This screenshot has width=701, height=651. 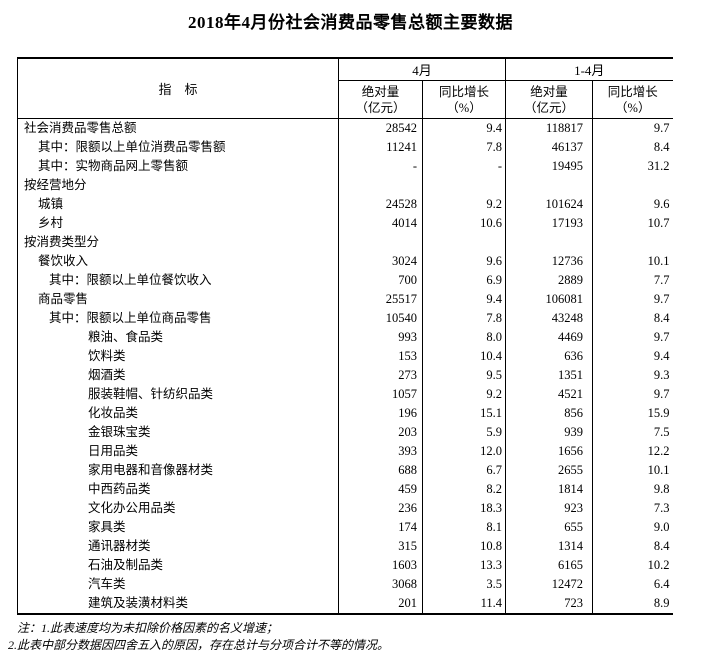 What do you see at coordinates (463, 584) in the screenshot?
I see `cell-value: 3.5` at bounding box center [463, 584].